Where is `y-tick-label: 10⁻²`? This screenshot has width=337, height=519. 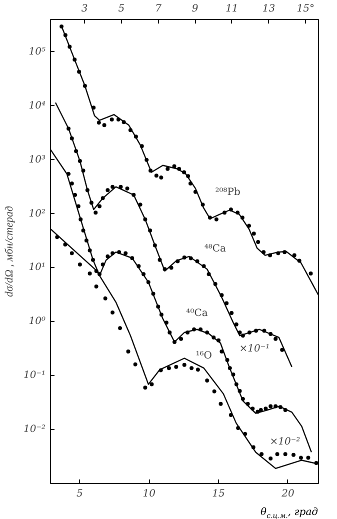
y-tick-label: 10⁻² is located at coordinates (34, 430).